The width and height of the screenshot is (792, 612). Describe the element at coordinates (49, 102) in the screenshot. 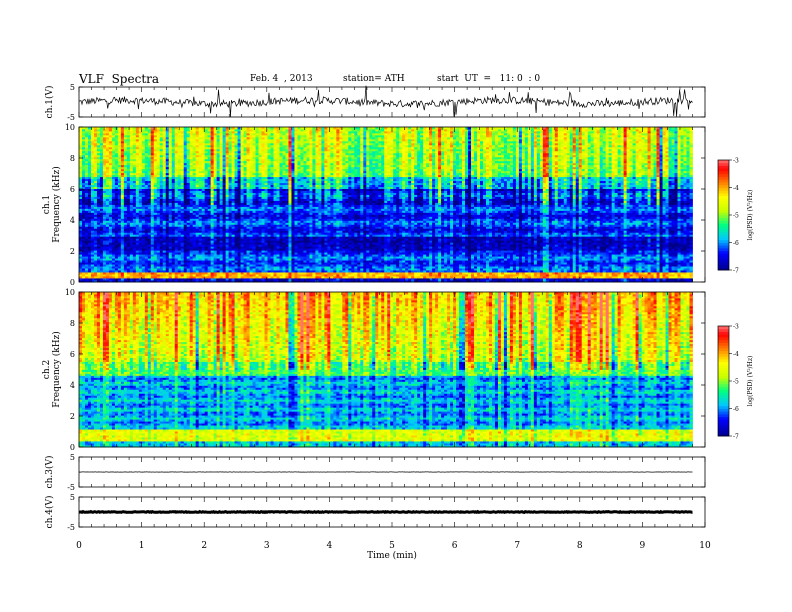

I see `y-axis-label: ch.1(V)` at that location.